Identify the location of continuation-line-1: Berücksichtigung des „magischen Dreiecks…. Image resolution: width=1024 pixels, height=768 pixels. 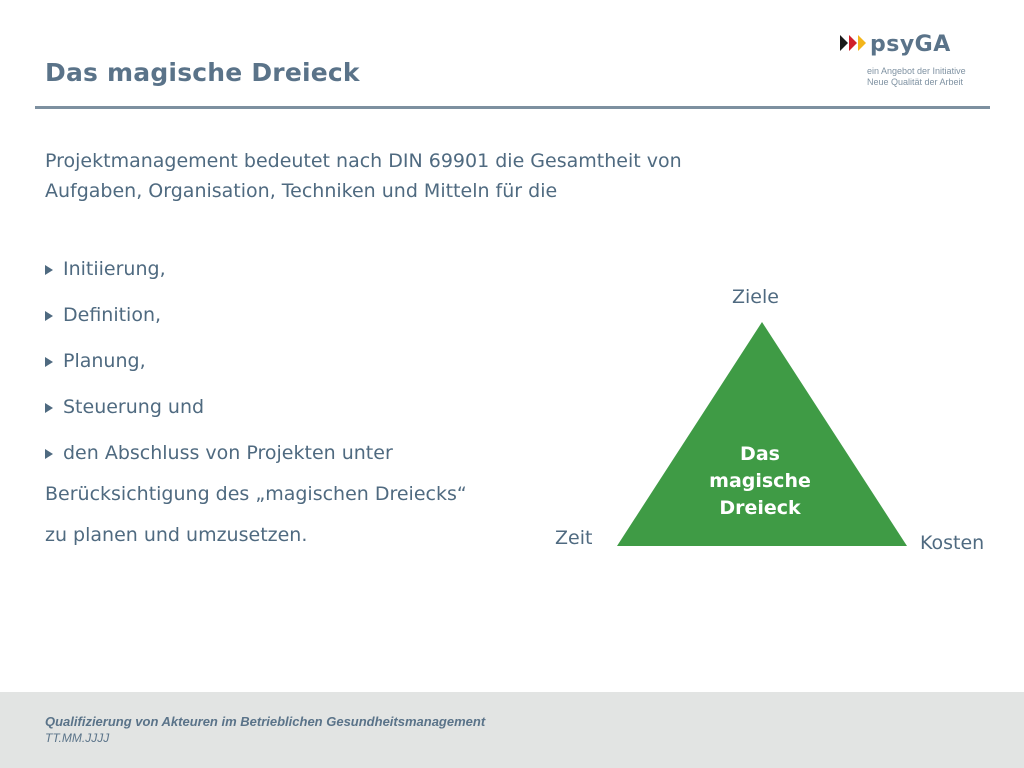
(256, 494).